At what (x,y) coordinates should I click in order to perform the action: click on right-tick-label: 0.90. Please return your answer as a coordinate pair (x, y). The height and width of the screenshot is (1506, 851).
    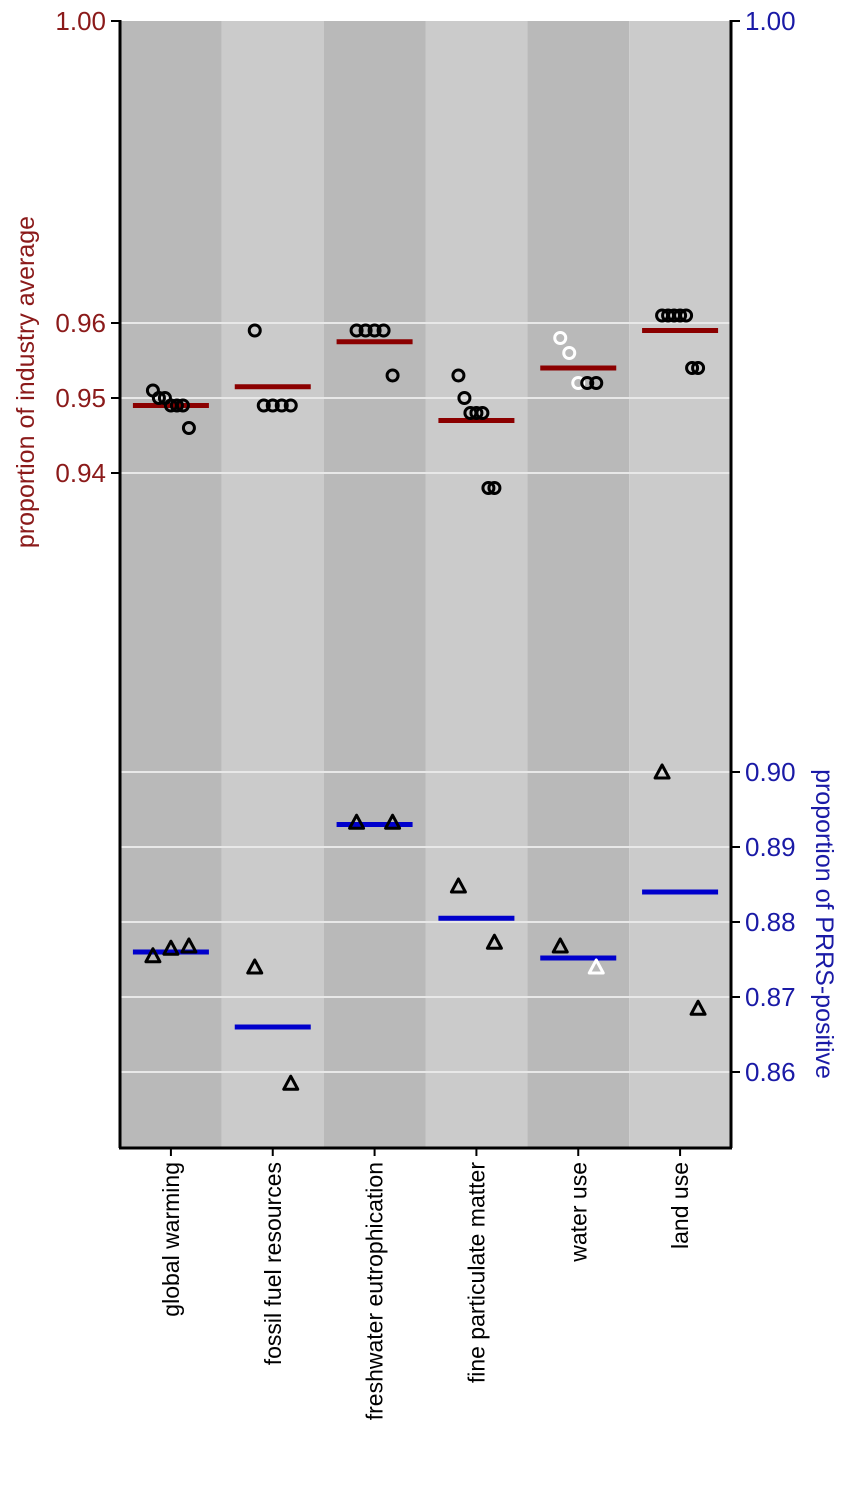
    Looking at the image, I should click on (770, 772).